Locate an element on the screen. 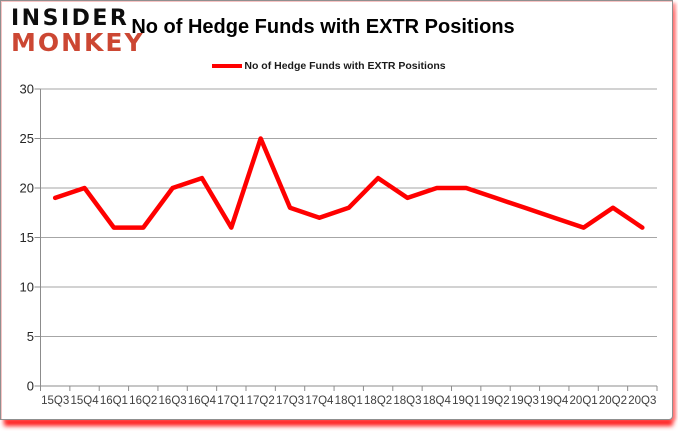 The height and width of the screenshot is (431, 678). x-axis-label: 16Q3 is located at coordinates (173, 401).